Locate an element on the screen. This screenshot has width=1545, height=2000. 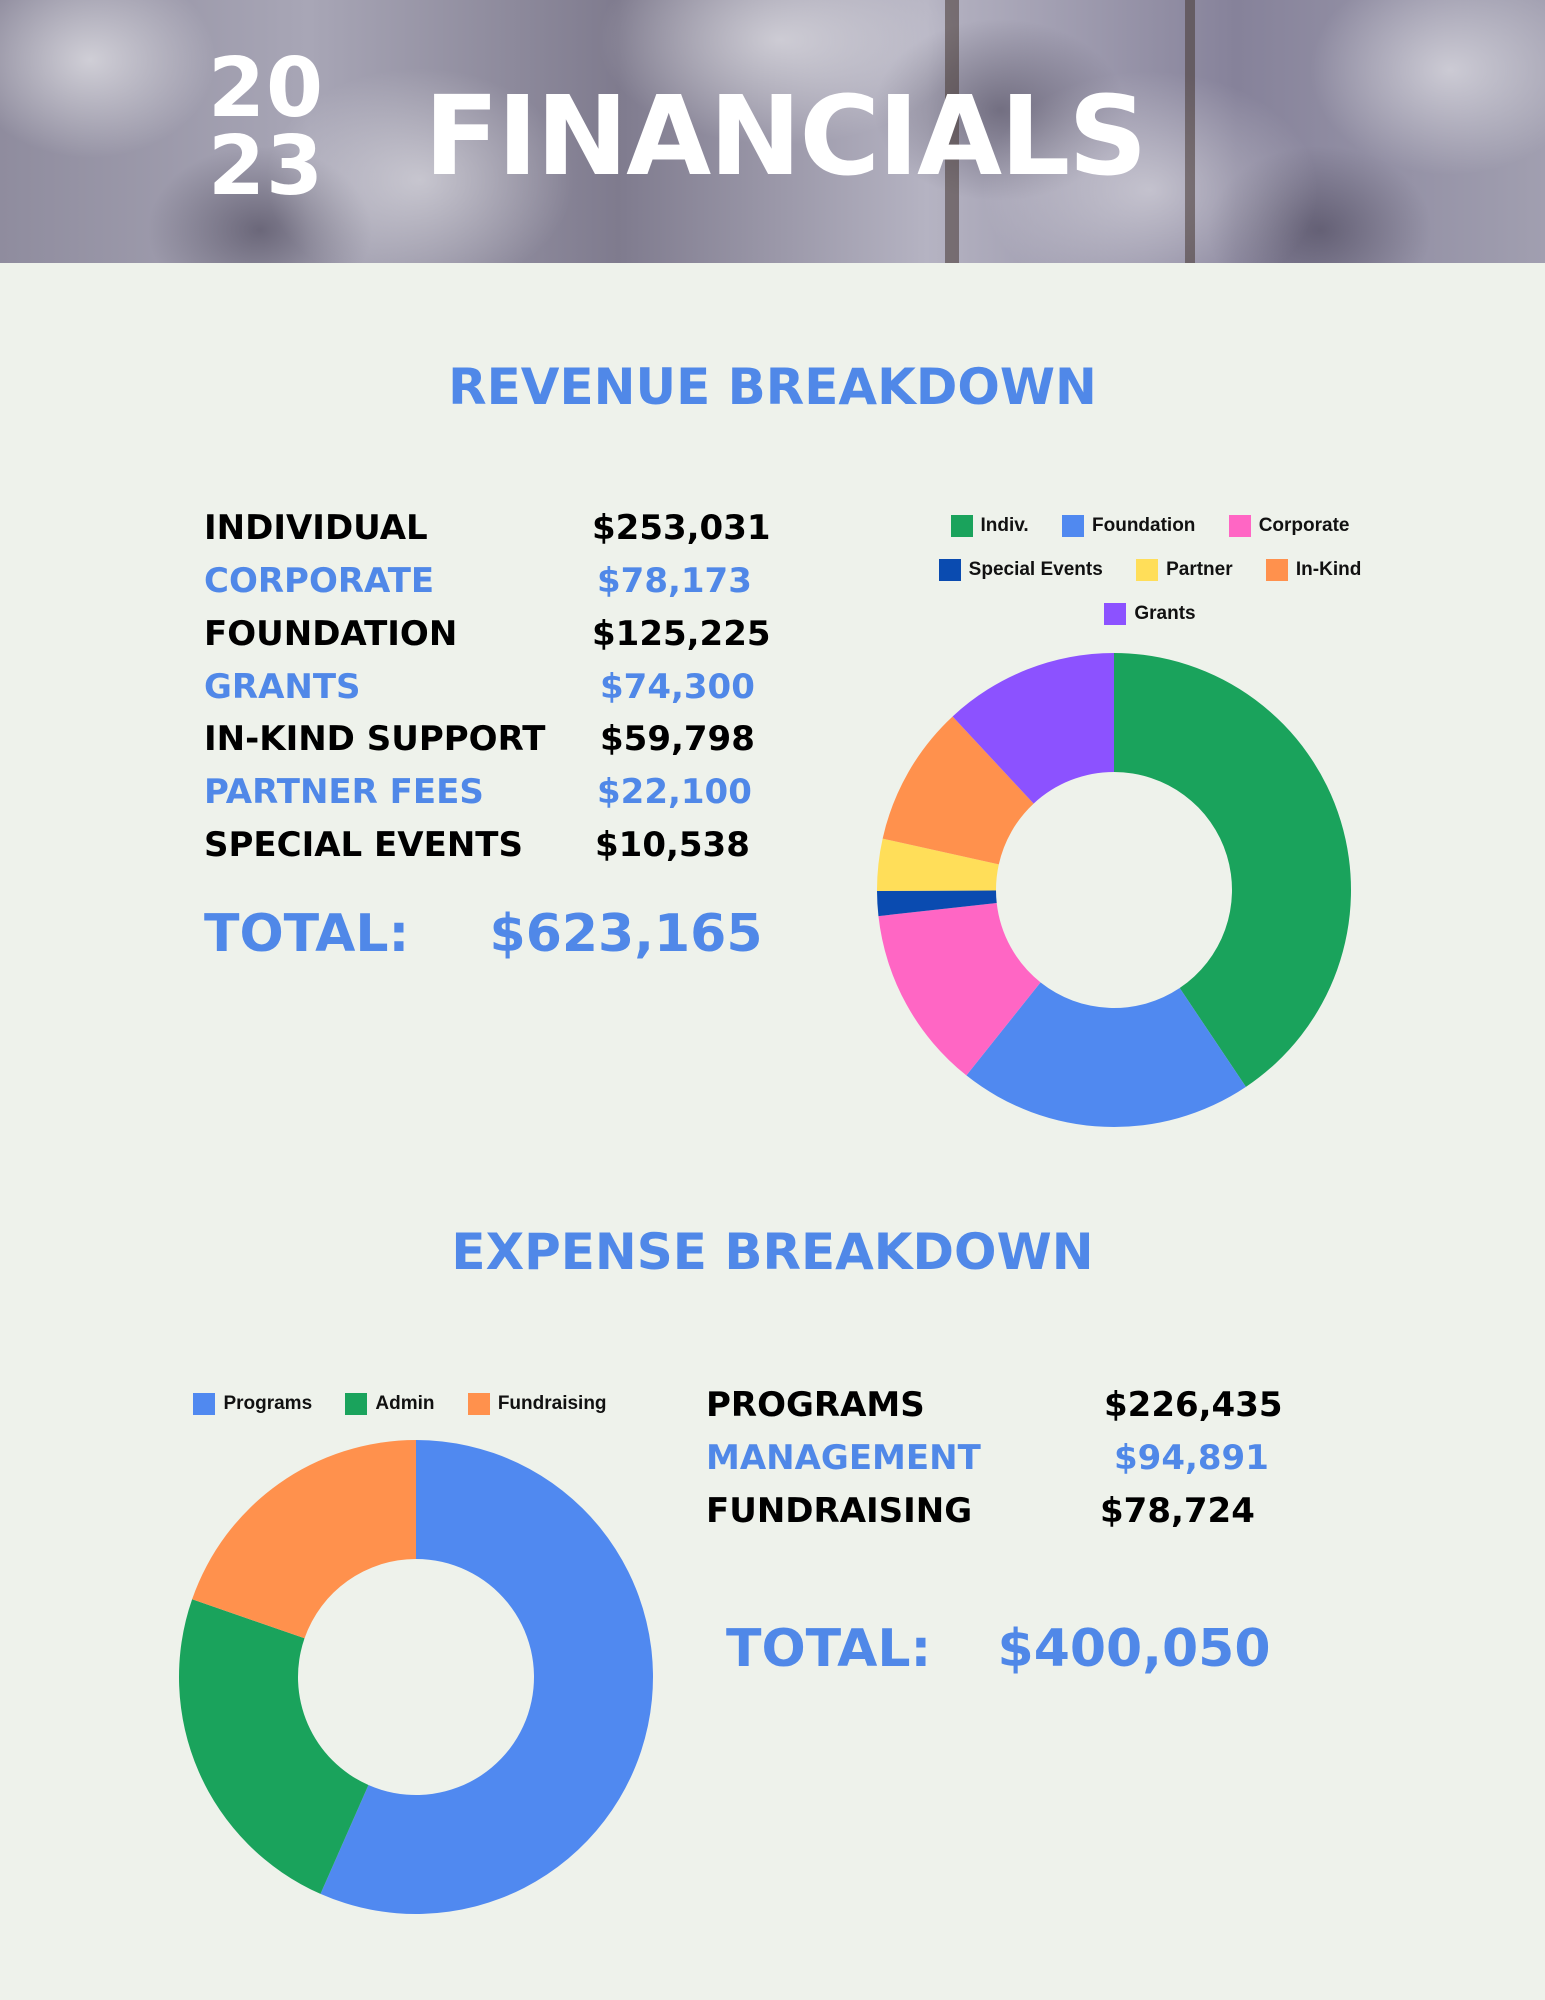
legend-item: Corporate is located at coordinates (1289, 526).